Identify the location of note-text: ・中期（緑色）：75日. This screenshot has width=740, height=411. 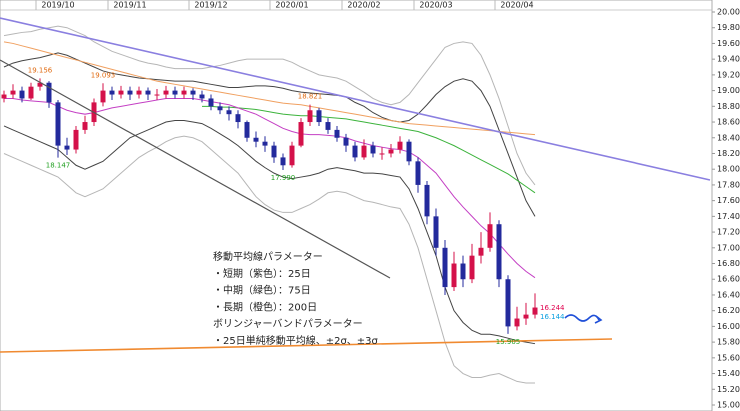
(262, 290).